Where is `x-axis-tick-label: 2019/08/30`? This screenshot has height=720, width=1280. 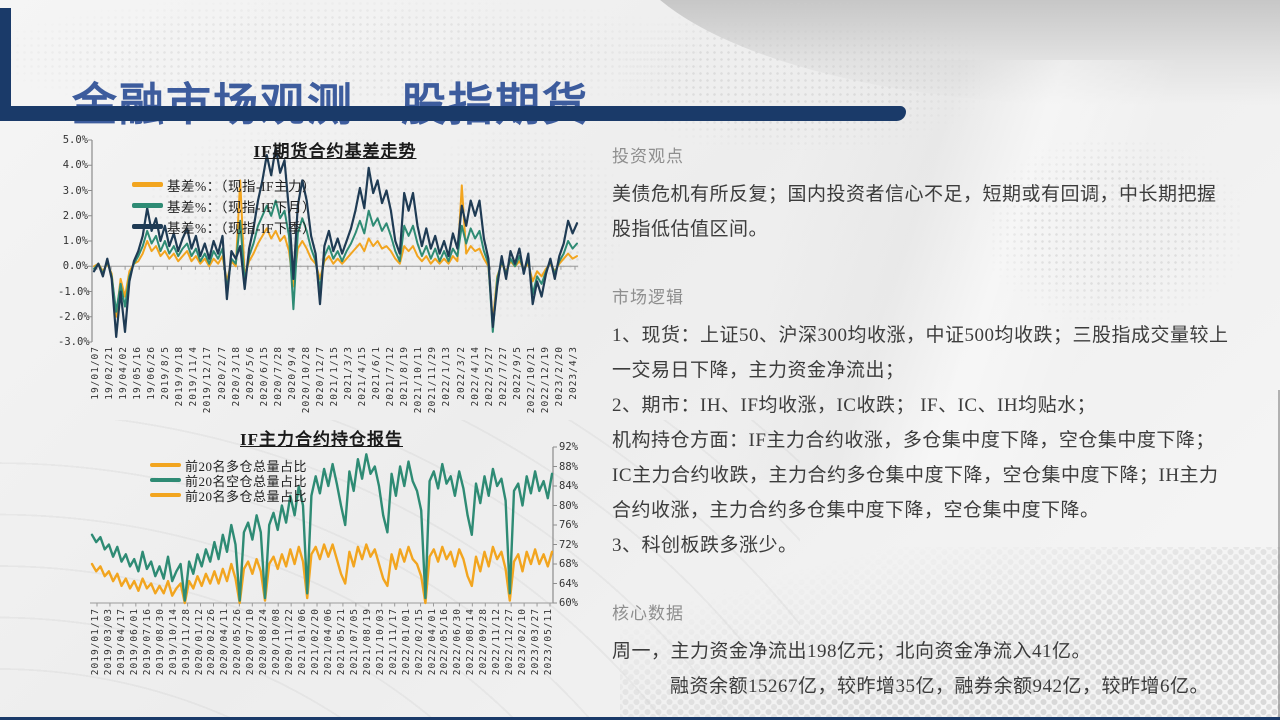 x-axis-tick-label: 2019/08/30 is located at coordinates (160, 642).